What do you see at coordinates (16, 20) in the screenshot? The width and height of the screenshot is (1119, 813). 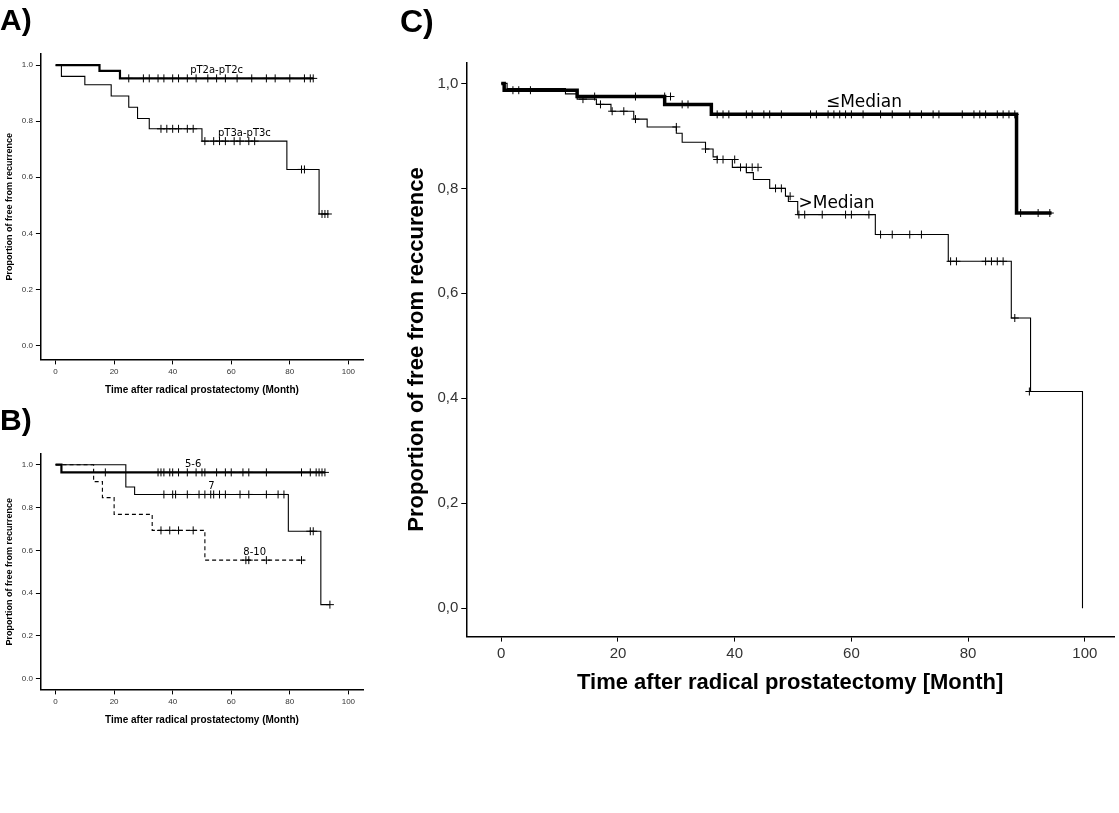 I see `chart-title: A)` at bounding box center [16, 20].